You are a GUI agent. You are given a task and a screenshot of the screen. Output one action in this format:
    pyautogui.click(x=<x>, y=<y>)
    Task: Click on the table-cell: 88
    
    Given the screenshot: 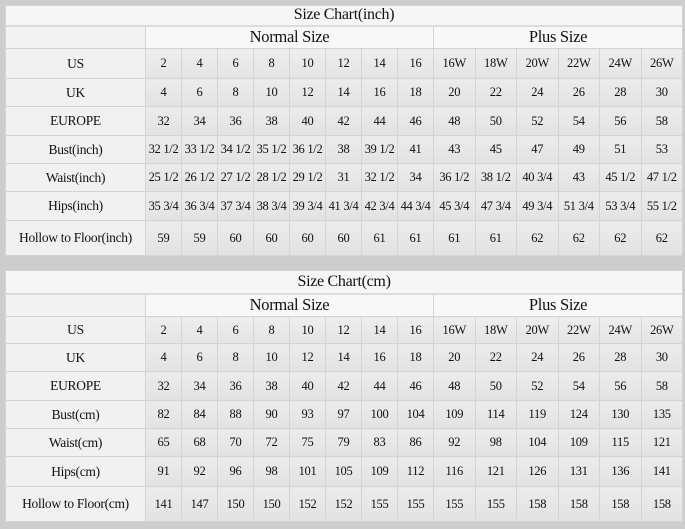 What is the action you would take?
    pyautogui.click(x=235, y=414)
    